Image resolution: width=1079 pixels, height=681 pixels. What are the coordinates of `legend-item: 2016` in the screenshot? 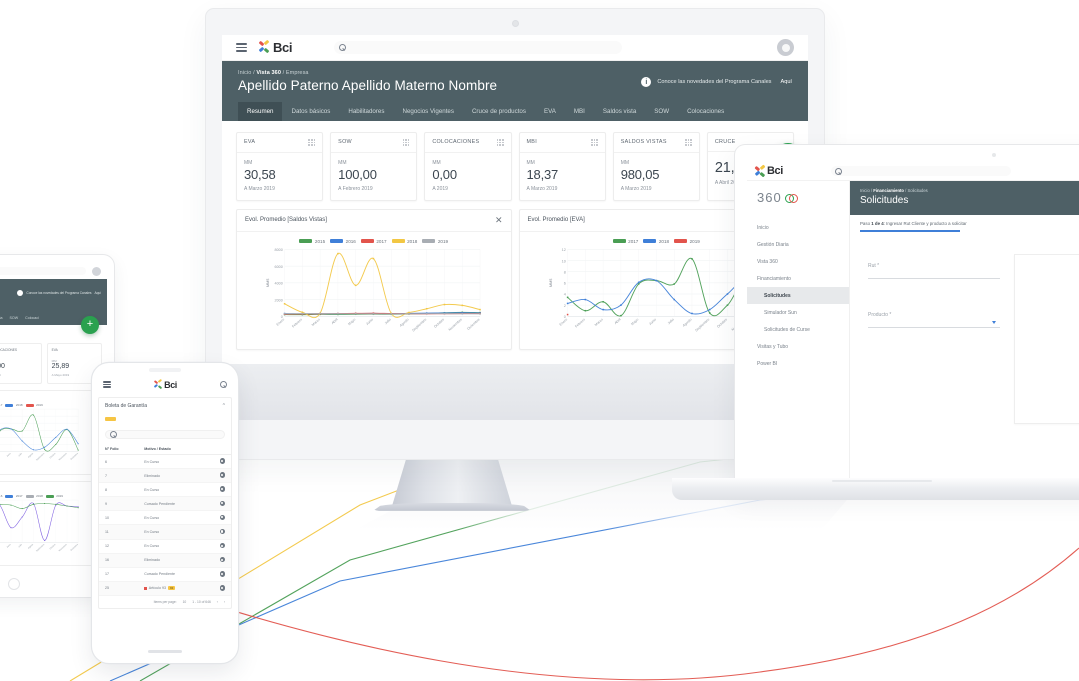 It's located at (1, 496).